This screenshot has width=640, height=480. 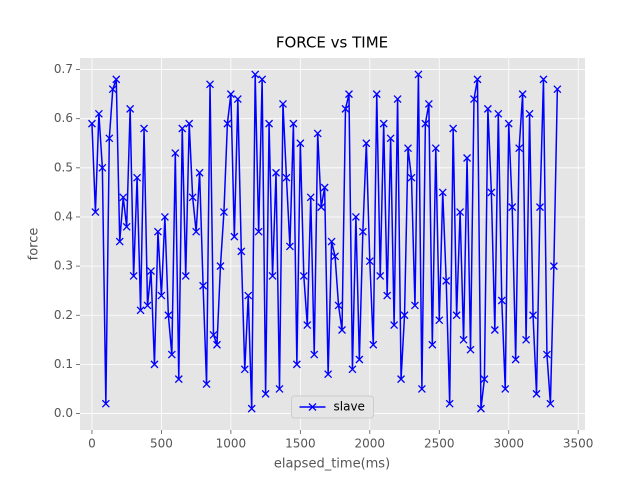 I want to click on y-tick-label: 0.2, so click(x=63, y=315).